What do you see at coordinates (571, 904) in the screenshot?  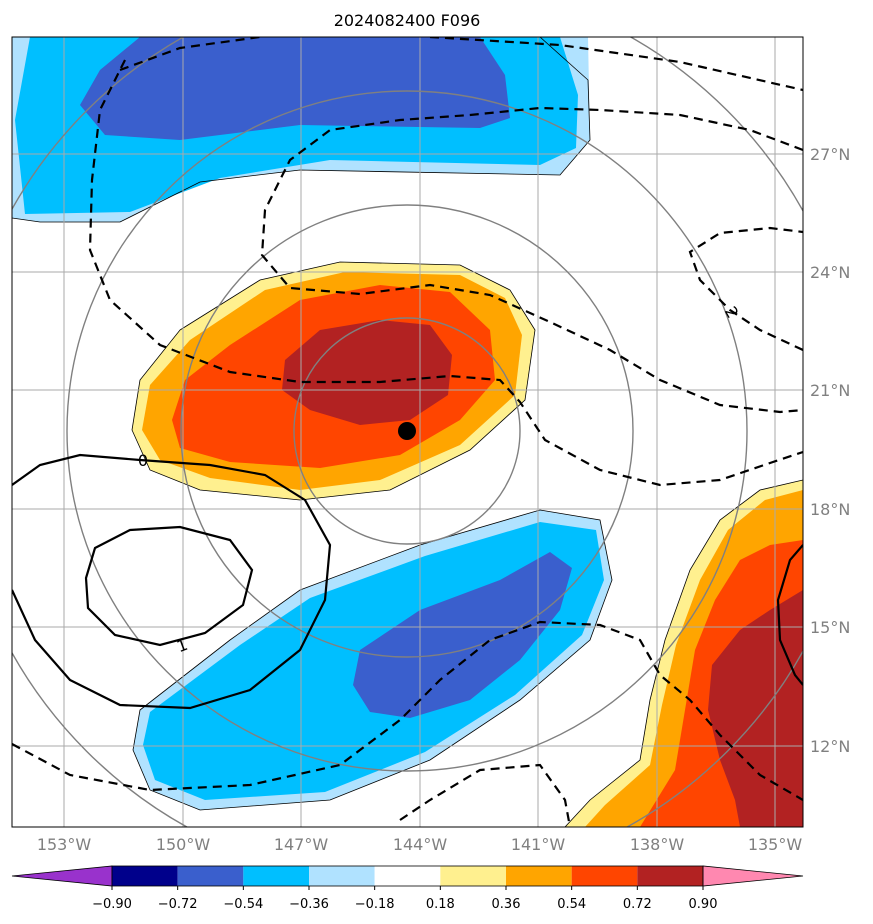 I see `colorbar-tick-label: 0.54` at bounding box center [571, 904].